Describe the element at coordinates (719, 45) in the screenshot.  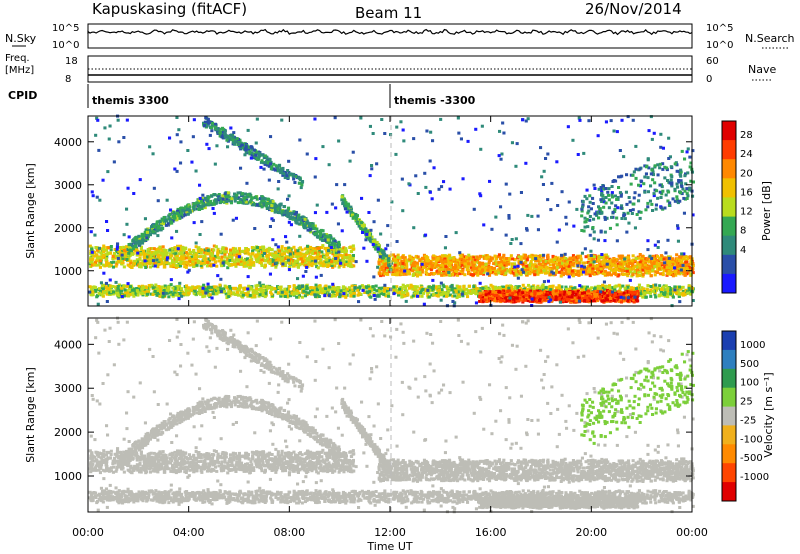
I see `nsearch-tick-low: 10^0` at that location.